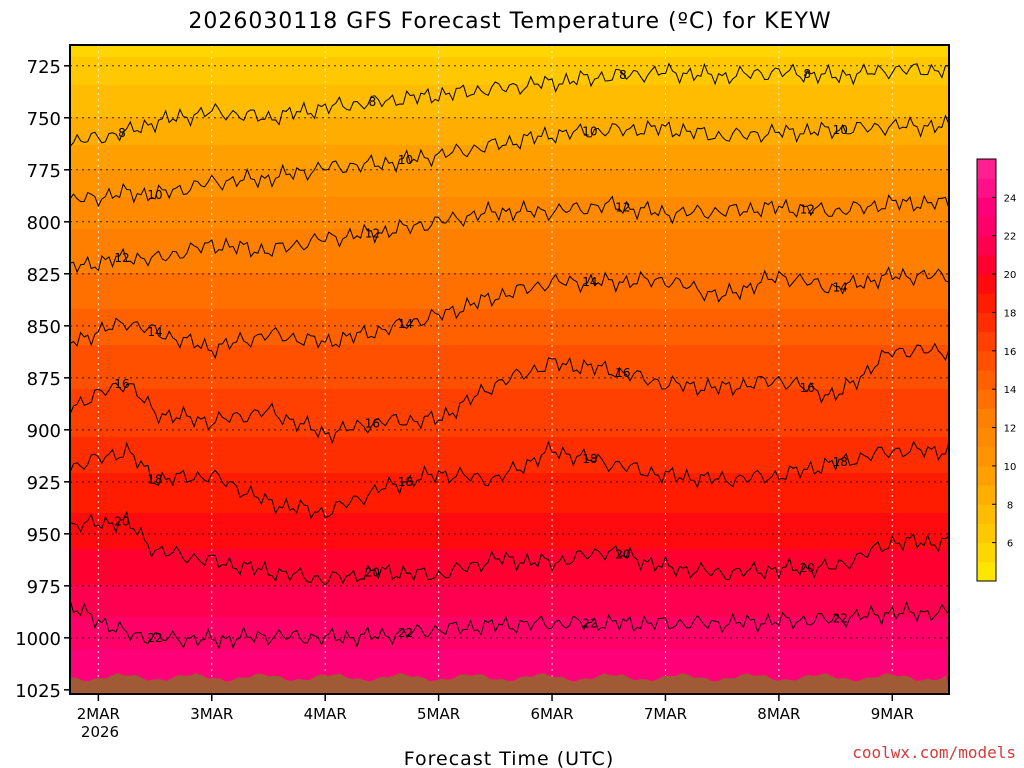 This screenshot has width=1024, height=768. What do you see at coordinates (509, 683) in the screenshot?
I see `surface-terrain` at bounding box center [509, 683].